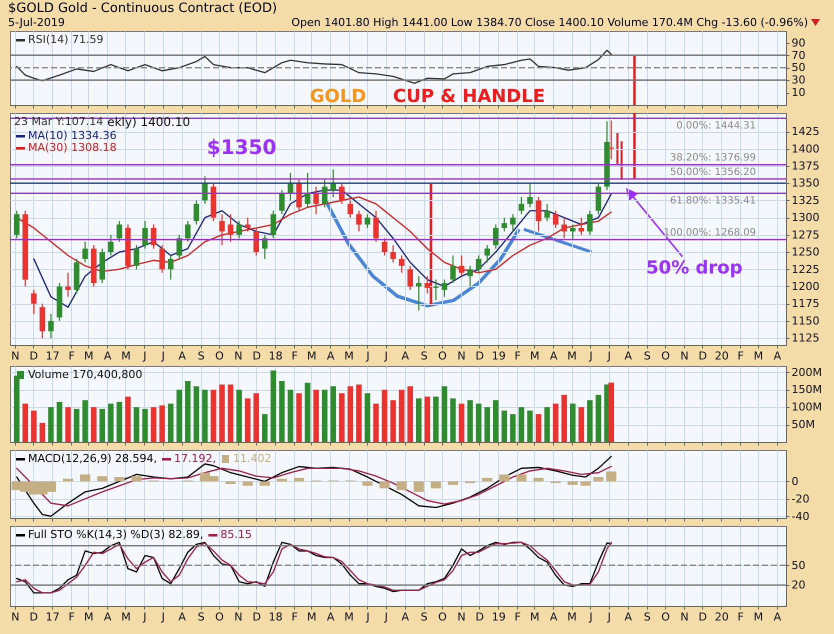 This screenshot has height=634, width=834. What do you see at coordinates (807, 407) in the screenshot?
I see `y-tick-label: 100M` at bounding box center [807, 407].